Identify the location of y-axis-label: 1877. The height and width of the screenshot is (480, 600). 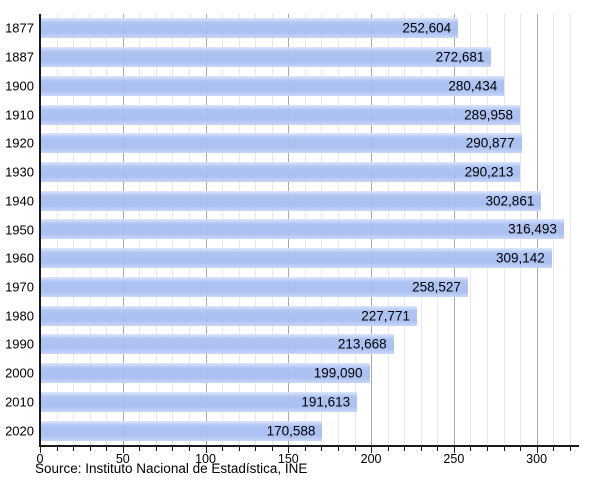
(19, 28).